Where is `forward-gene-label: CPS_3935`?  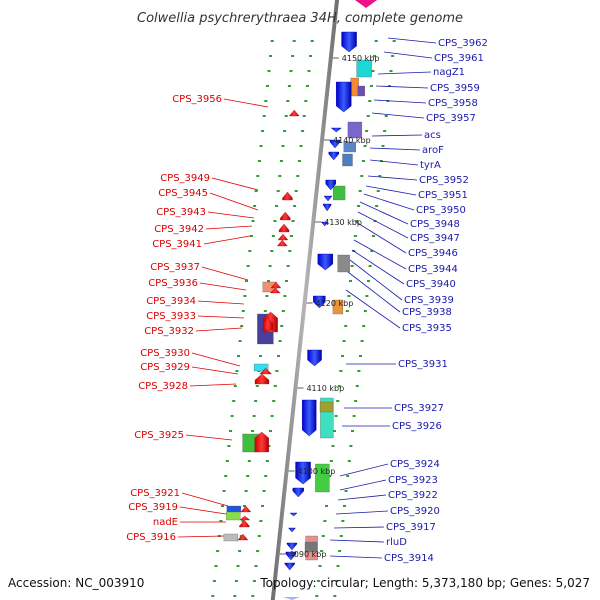
forward-gene-label: CPS_3935 is located at coordinates (427, 328).